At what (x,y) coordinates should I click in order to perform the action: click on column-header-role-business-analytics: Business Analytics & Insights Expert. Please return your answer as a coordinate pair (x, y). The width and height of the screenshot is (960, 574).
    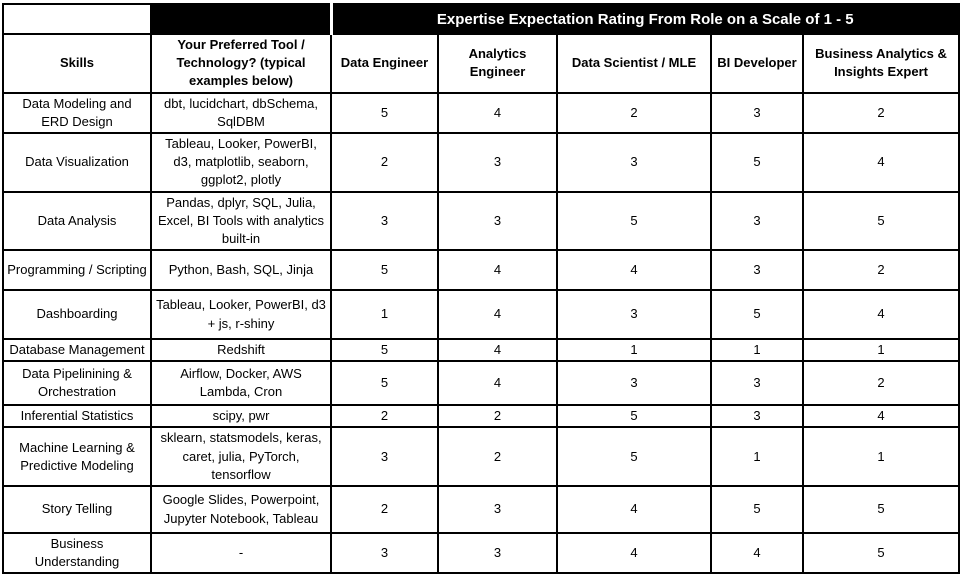
    Looking at the image, I should click on (880, 63).